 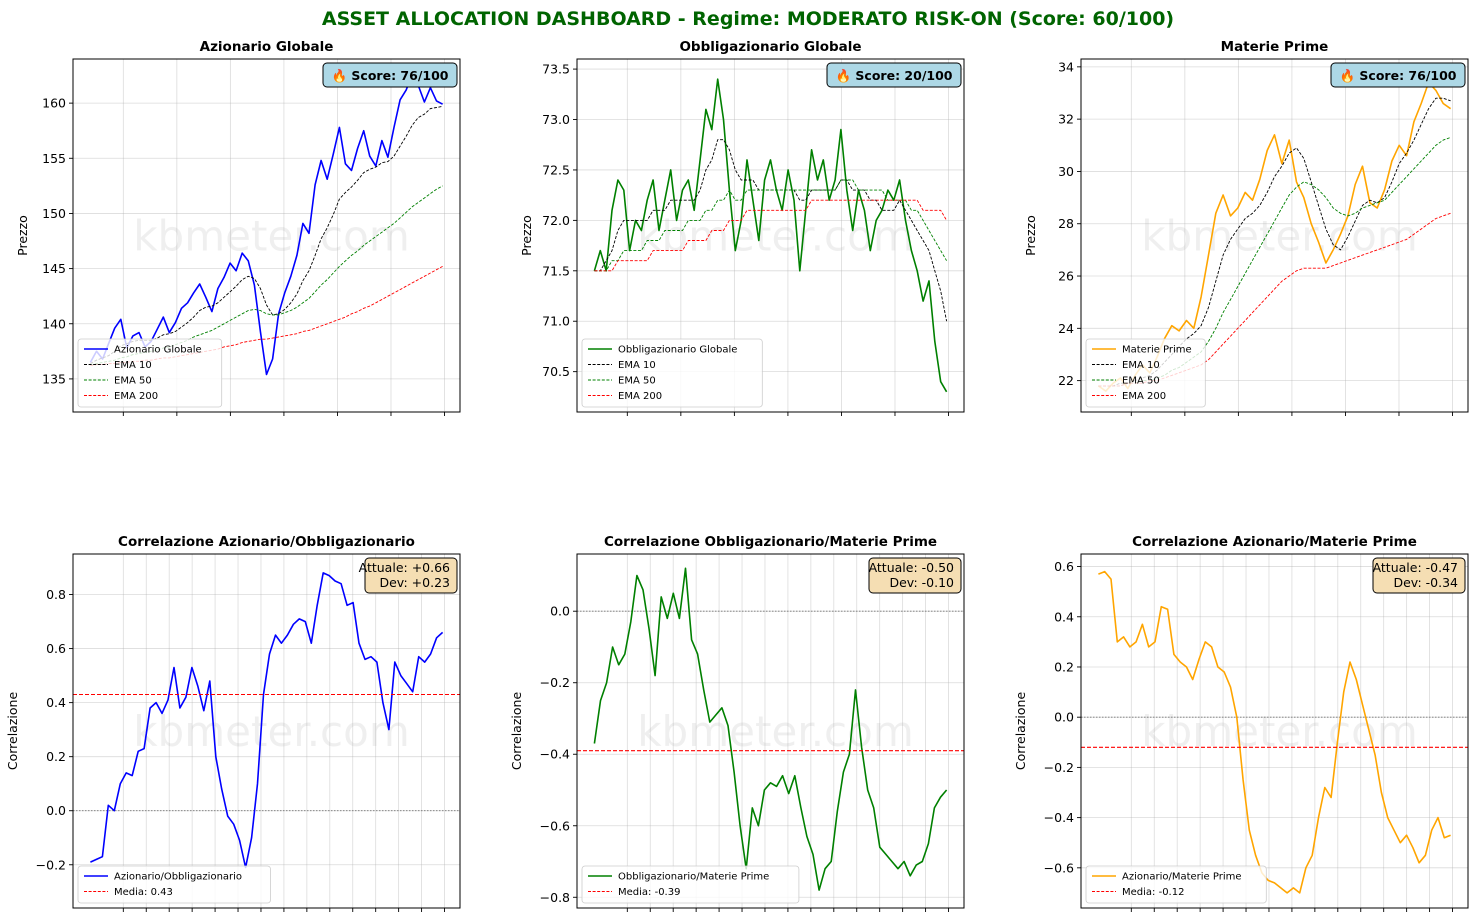 What do you see at coordinates (267, 47) in the screenshot?
I see `chart-title: Azionario Globale` at bounding box center [267, 47].